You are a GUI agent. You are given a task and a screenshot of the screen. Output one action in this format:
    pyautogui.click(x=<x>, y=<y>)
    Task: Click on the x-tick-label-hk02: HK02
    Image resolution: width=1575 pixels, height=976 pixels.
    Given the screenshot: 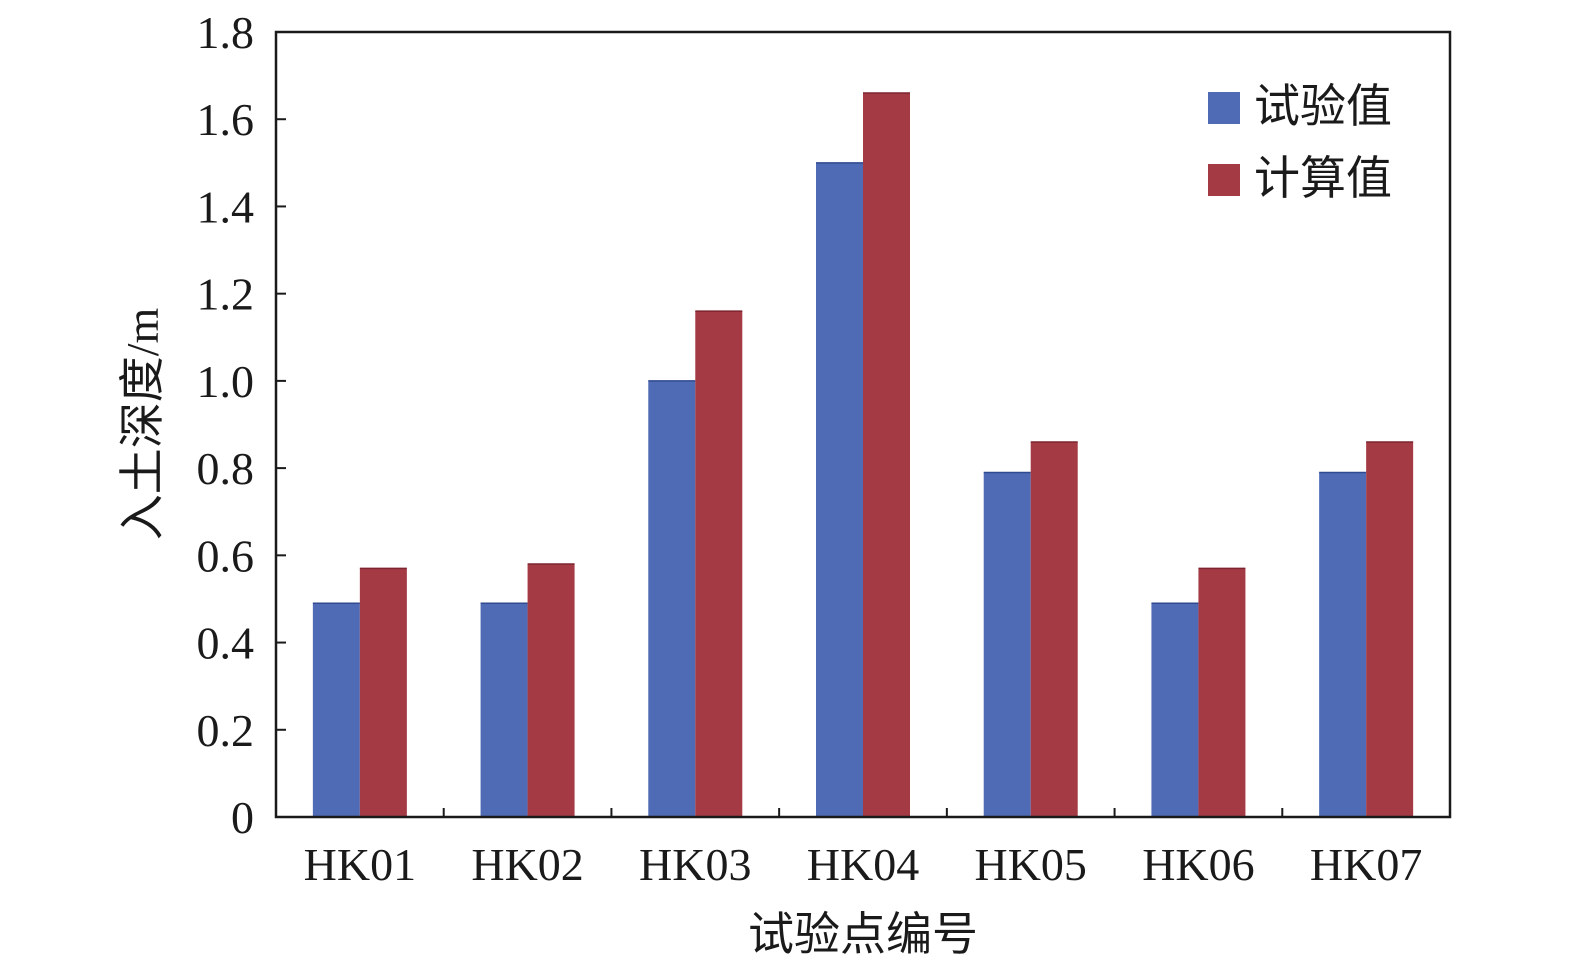 What is the action you would take?
    pyautogui.click(x=527, y=864)
    